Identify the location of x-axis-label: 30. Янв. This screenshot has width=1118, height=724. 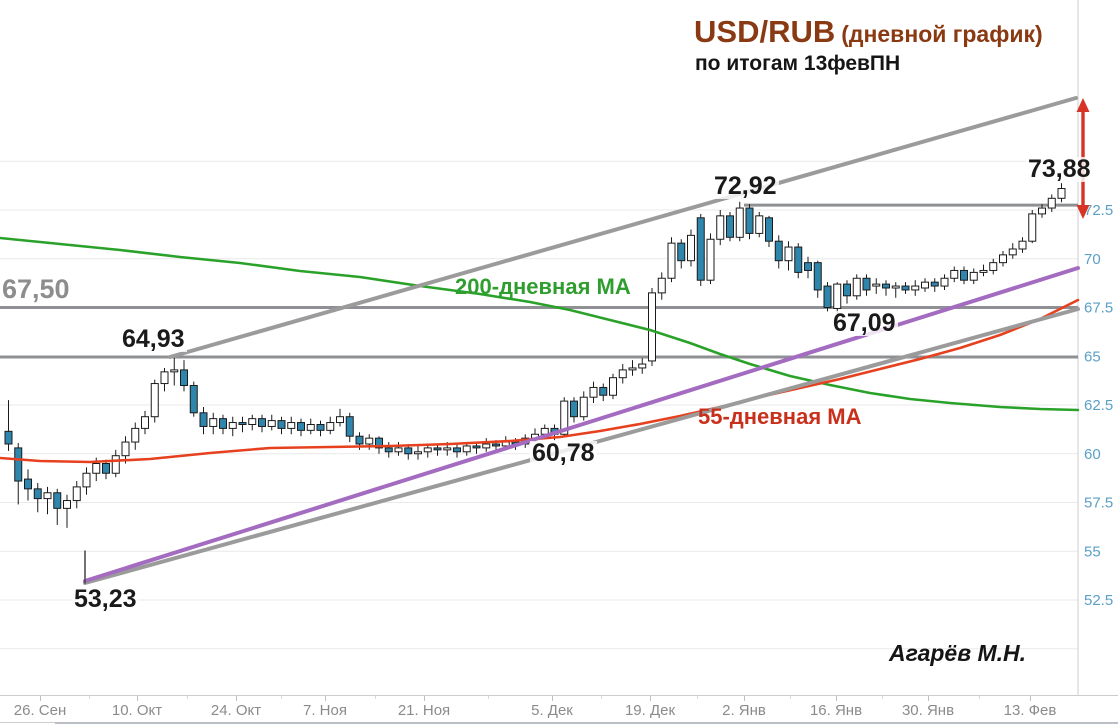
(928, 710).